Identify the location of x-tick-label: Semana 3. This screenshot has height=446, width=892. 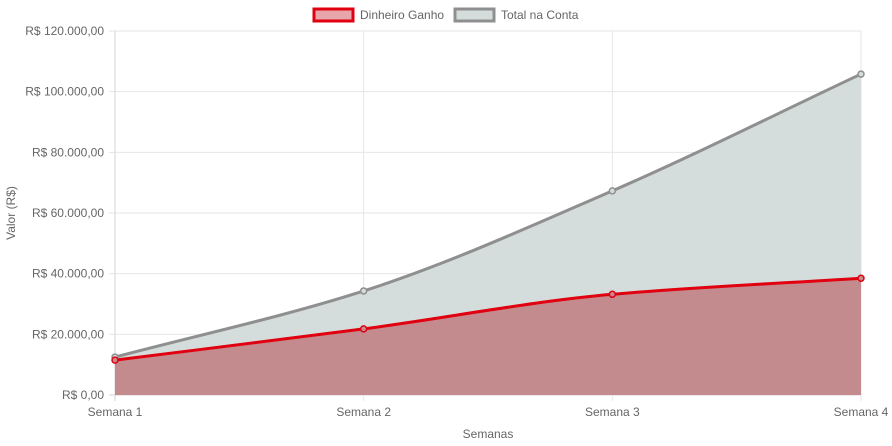
(612, 412).